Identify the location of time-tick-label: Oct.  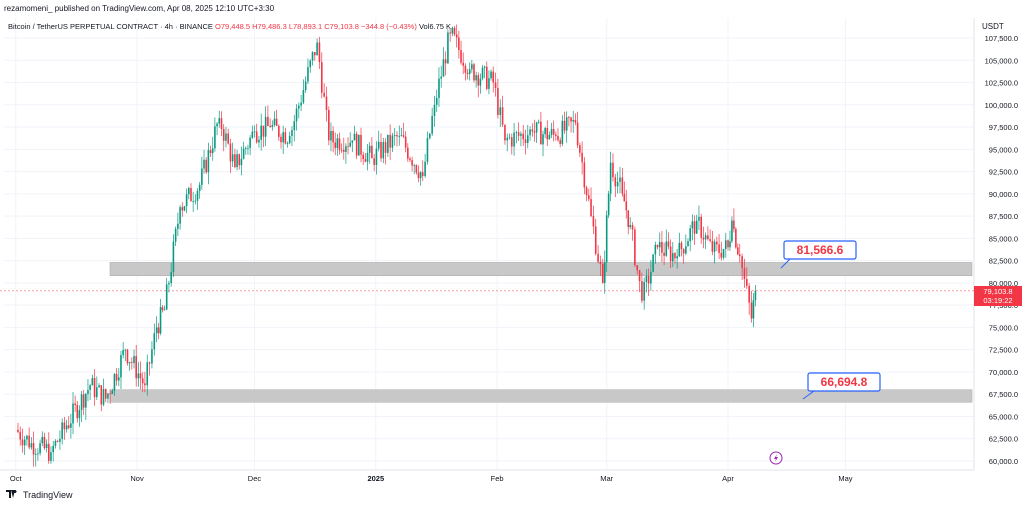
(16, 478).